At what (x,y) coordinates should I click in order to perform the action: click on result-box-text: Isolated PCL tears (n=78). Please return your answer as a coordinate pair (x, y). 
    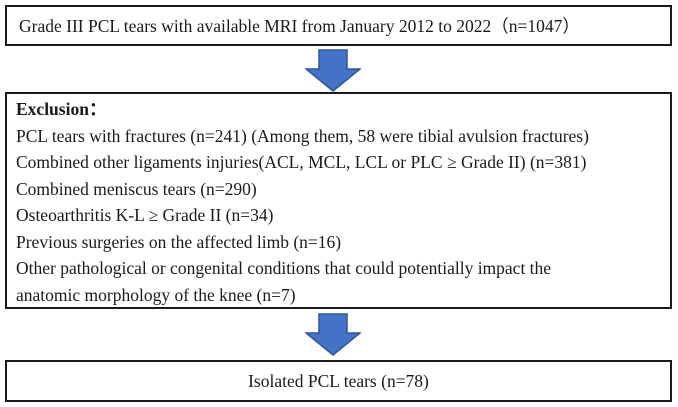
    Looking at the image, I should click on (338, 380).